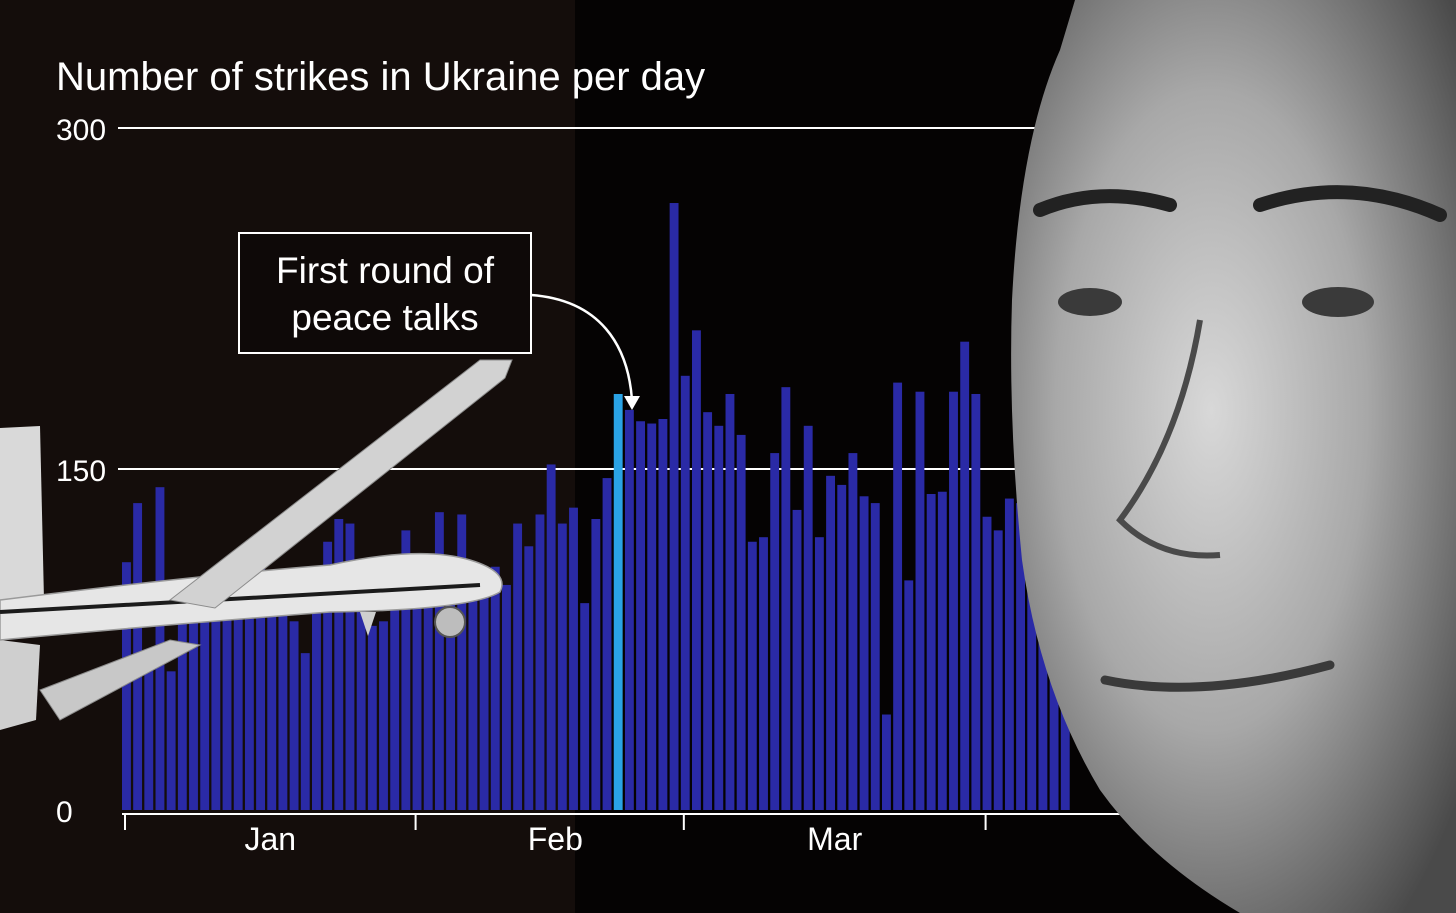 Image resolution: width=1456 pixels, height=913 pixels. What do you see at coordinates (385, 270) in the screenshot?
I see `annotation-line-1: First round of` at bounding box center [385, 270].